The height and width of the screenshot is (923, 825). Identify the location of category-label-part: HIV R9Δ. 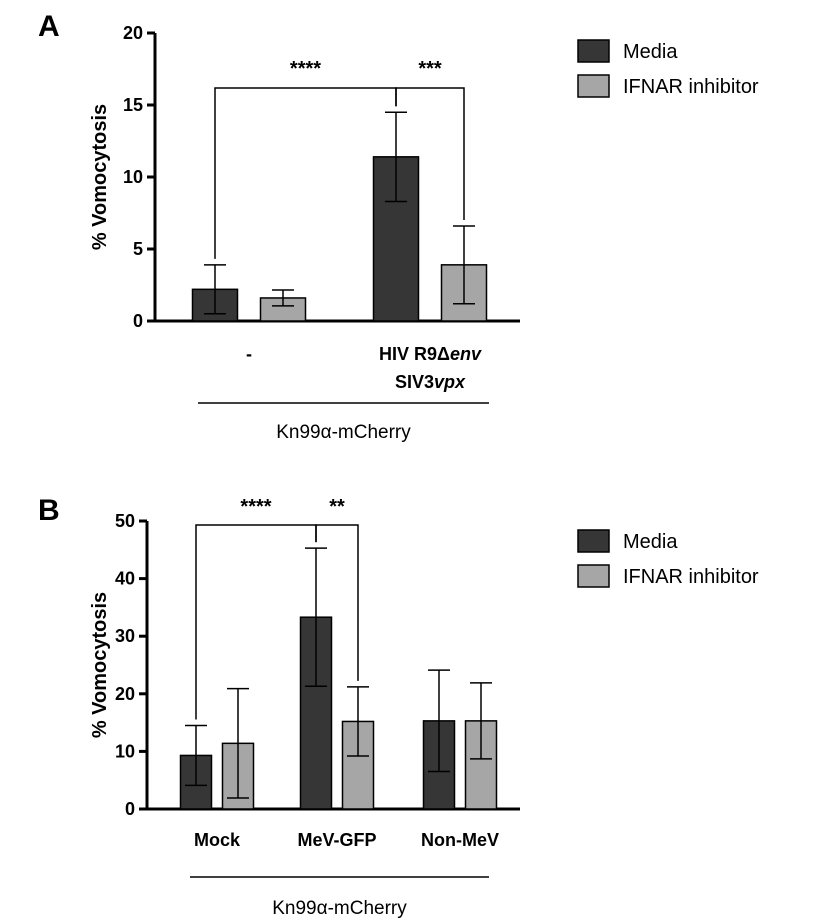
(414, 354).